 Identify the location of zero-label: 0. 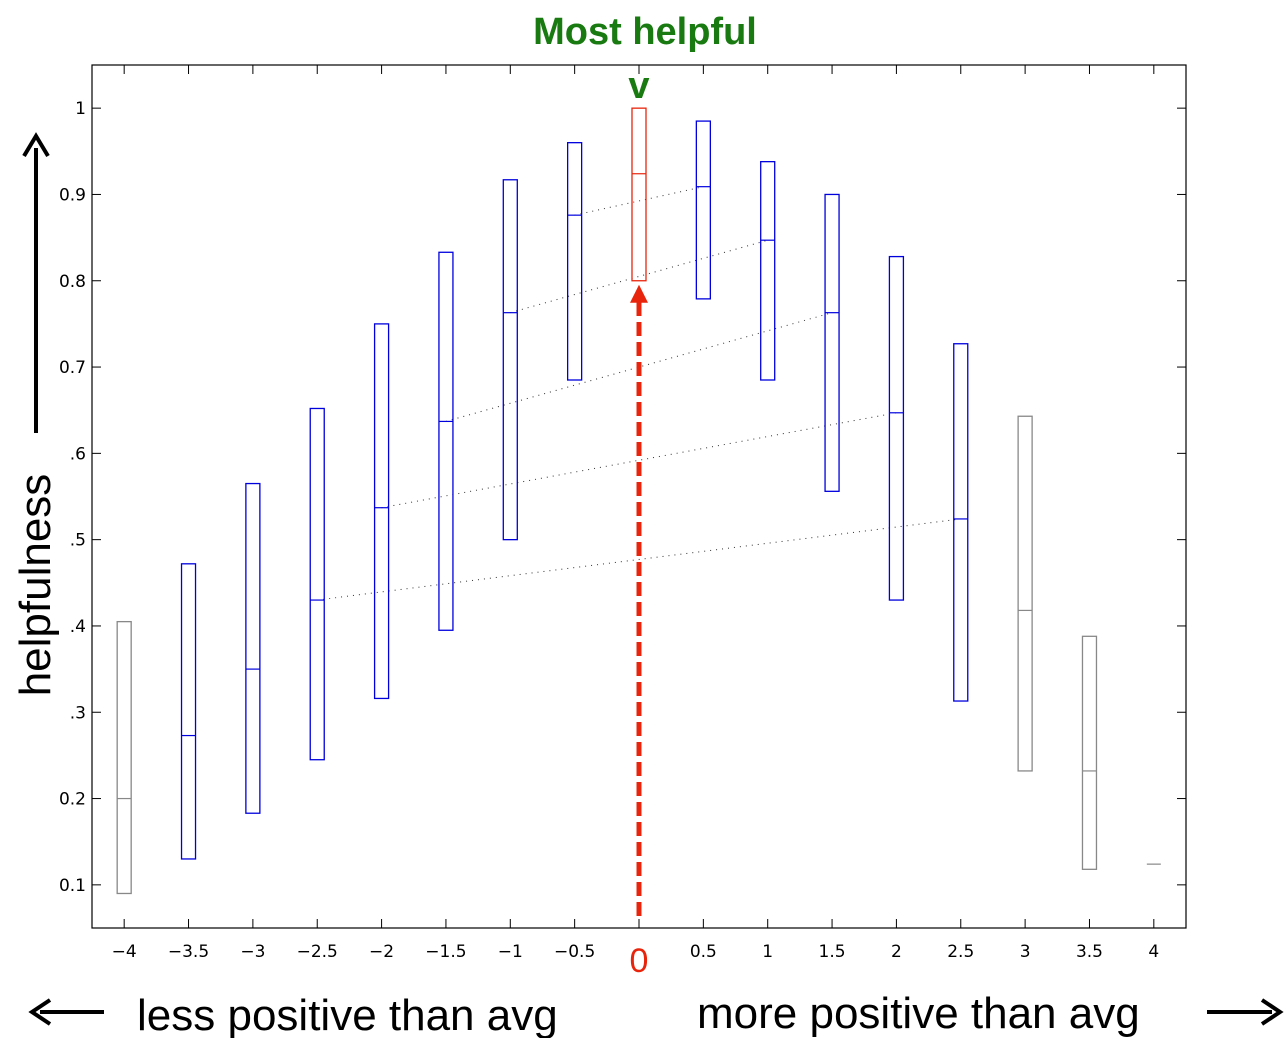
(639, 961).